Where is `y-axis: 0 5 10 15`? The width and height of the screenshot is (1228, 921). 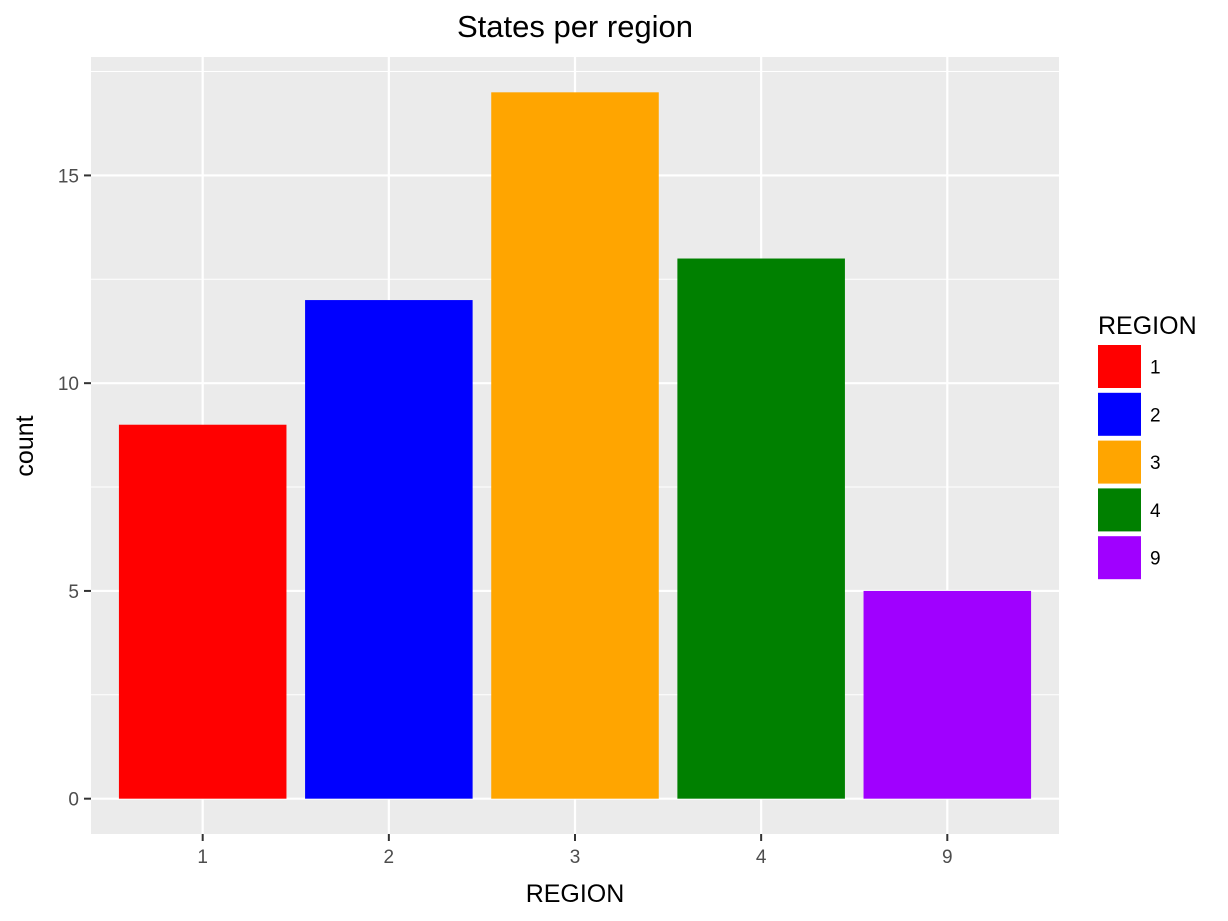 y-axis: 0 5 10 15 is located at coordinates (74, 488).